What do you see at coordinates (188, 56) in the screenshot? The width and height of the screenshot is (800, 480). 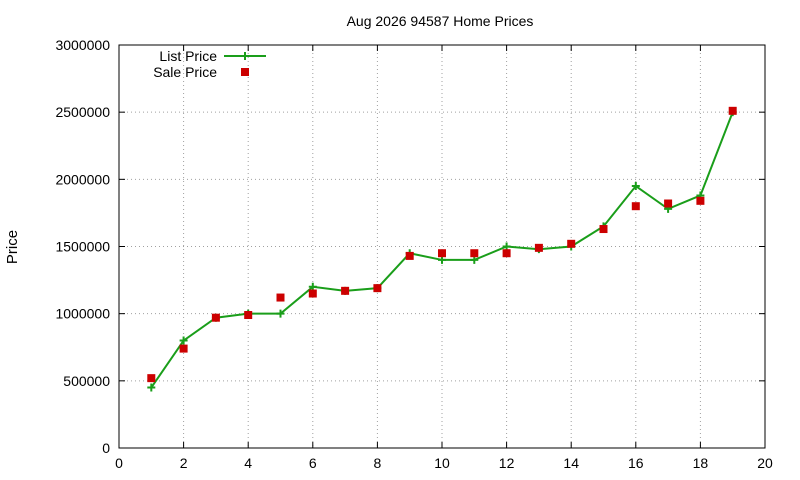 I see `legend-label: List Price` at bounding box center [188, 56].